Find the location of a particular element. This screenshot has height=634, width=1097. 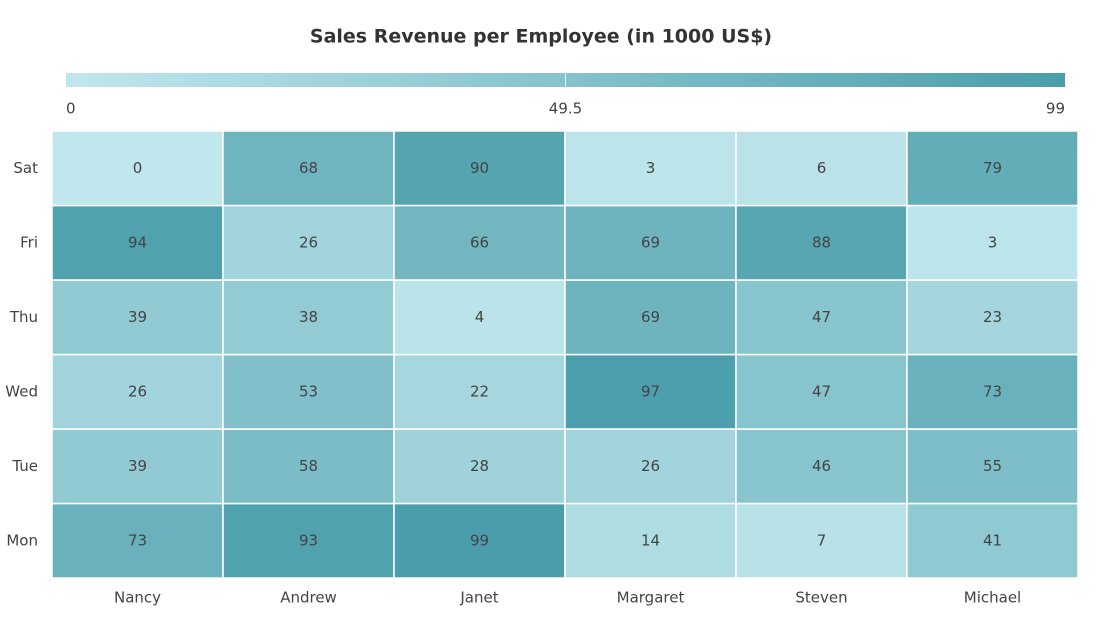

cell-label: 46 is located at coordinates (821, 466).